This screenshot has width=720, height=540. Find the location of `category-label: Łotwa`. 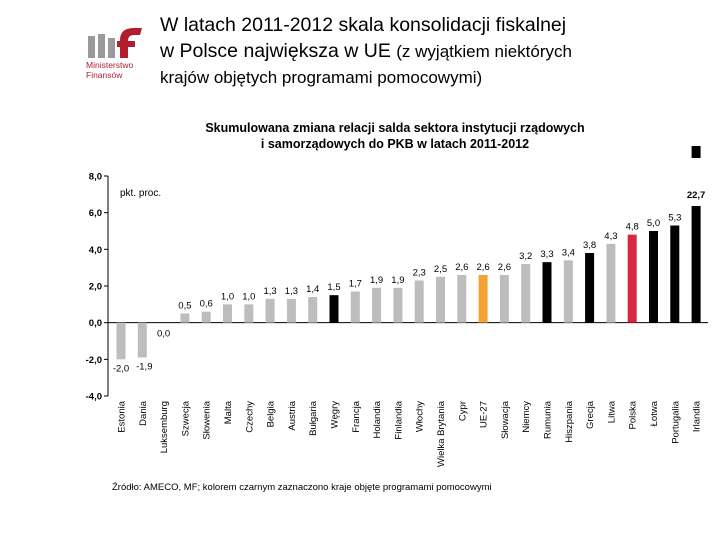

category-label: Łotwa is located at coordinates (654, 413).